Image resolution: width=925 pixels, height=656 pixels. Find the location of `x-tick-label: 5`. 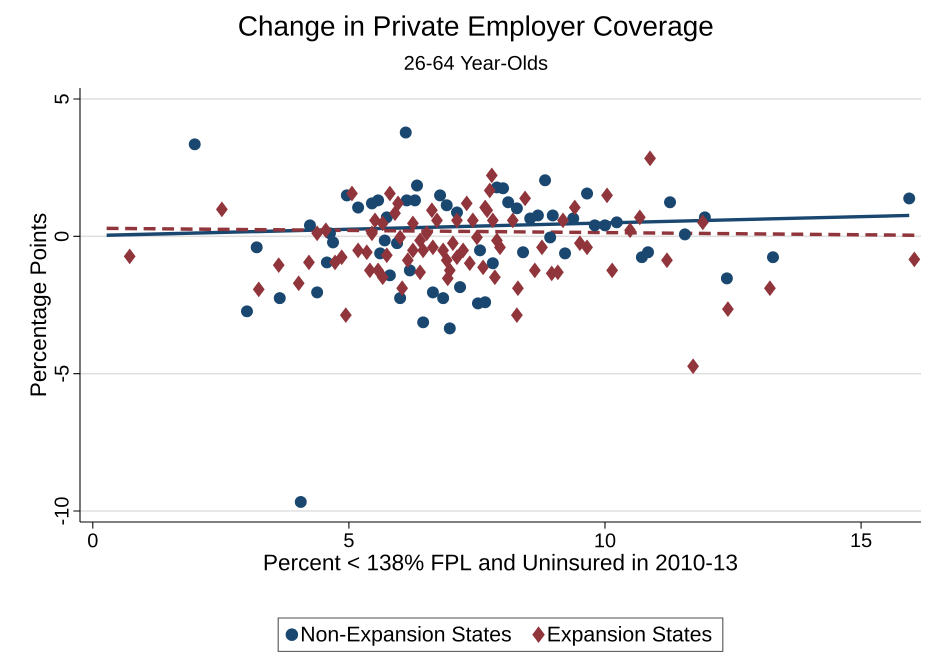

x-tick-label: 5 is located at coordinates (349, 540).